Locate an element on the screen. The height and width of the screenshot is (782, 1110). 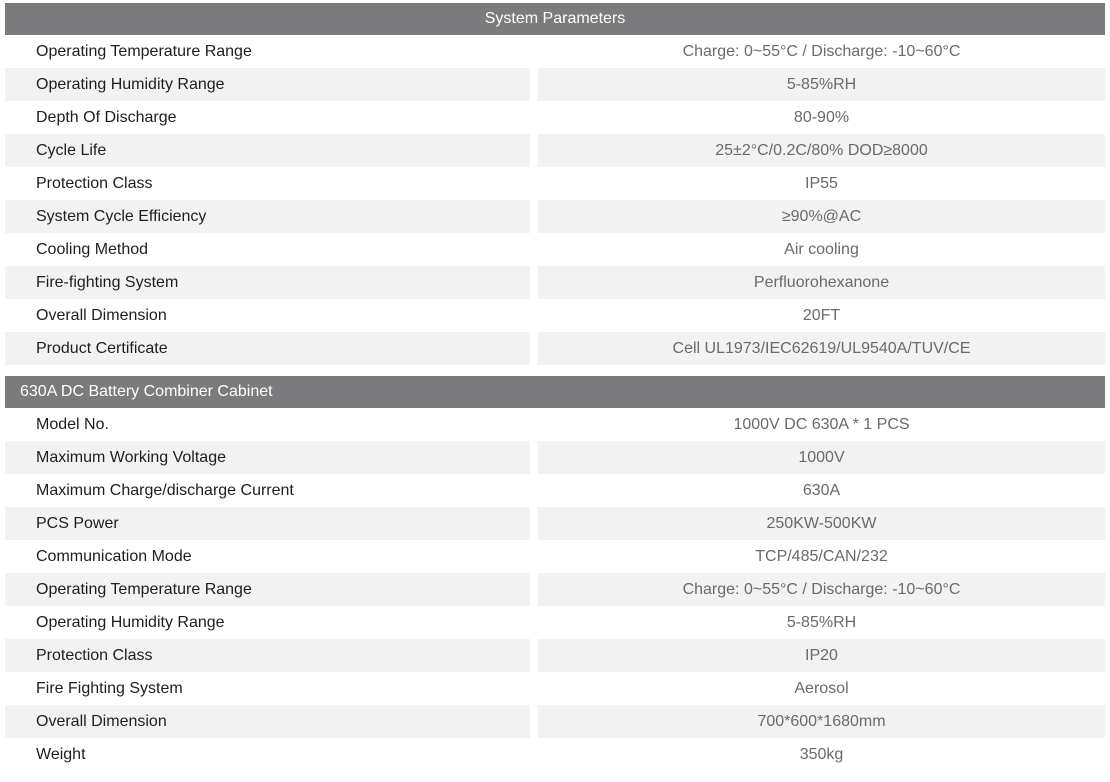
param-value: Perfluorohexanone is located at coordinates (821, 282).